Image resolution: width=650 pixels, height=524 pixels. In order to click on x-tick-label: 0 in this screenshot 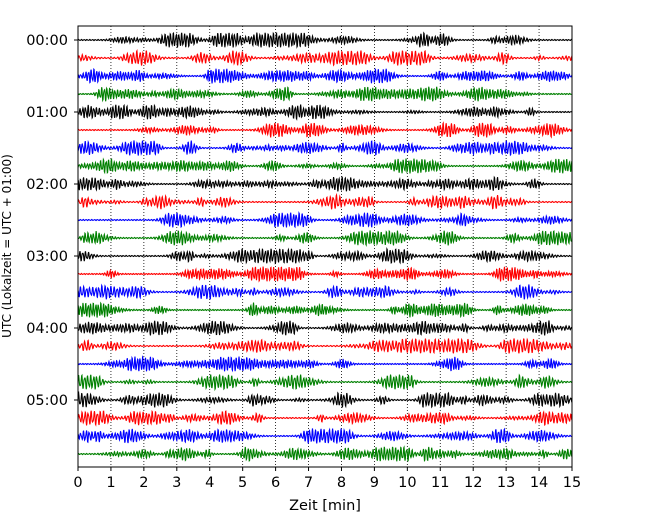, I will do `click(77, 483)`.